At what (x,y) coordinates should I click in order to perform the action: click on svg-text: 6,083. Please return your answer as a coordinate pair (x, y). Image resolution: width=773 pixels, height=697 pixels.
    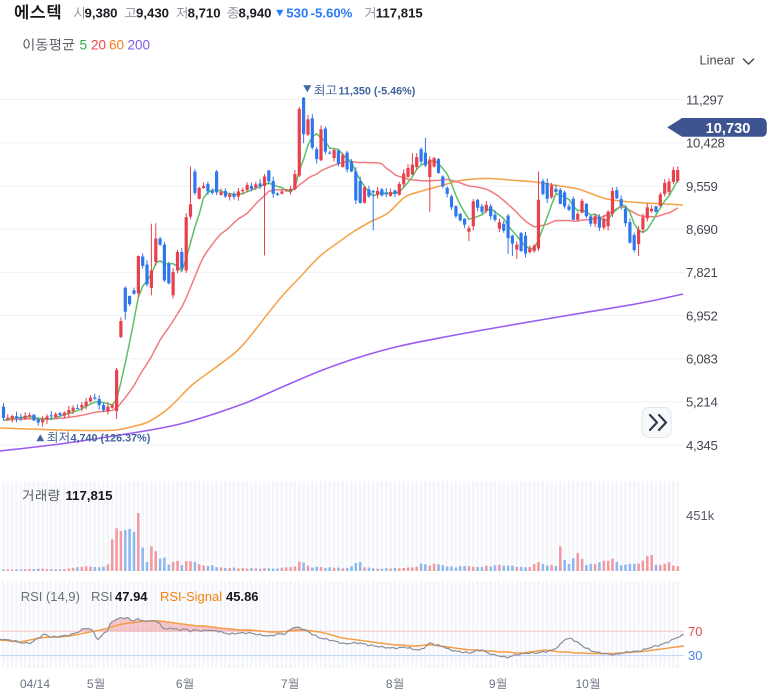
    Looking at the image, I should click on (702, 359).